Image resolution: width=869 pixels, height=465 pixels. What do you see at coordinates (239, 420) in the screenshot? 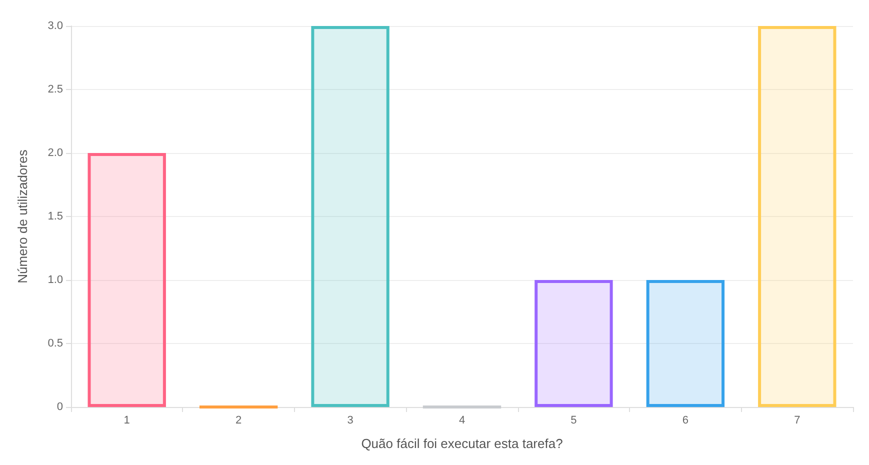
I see `x-tick-label: 2` at bounding box center [239, 420].